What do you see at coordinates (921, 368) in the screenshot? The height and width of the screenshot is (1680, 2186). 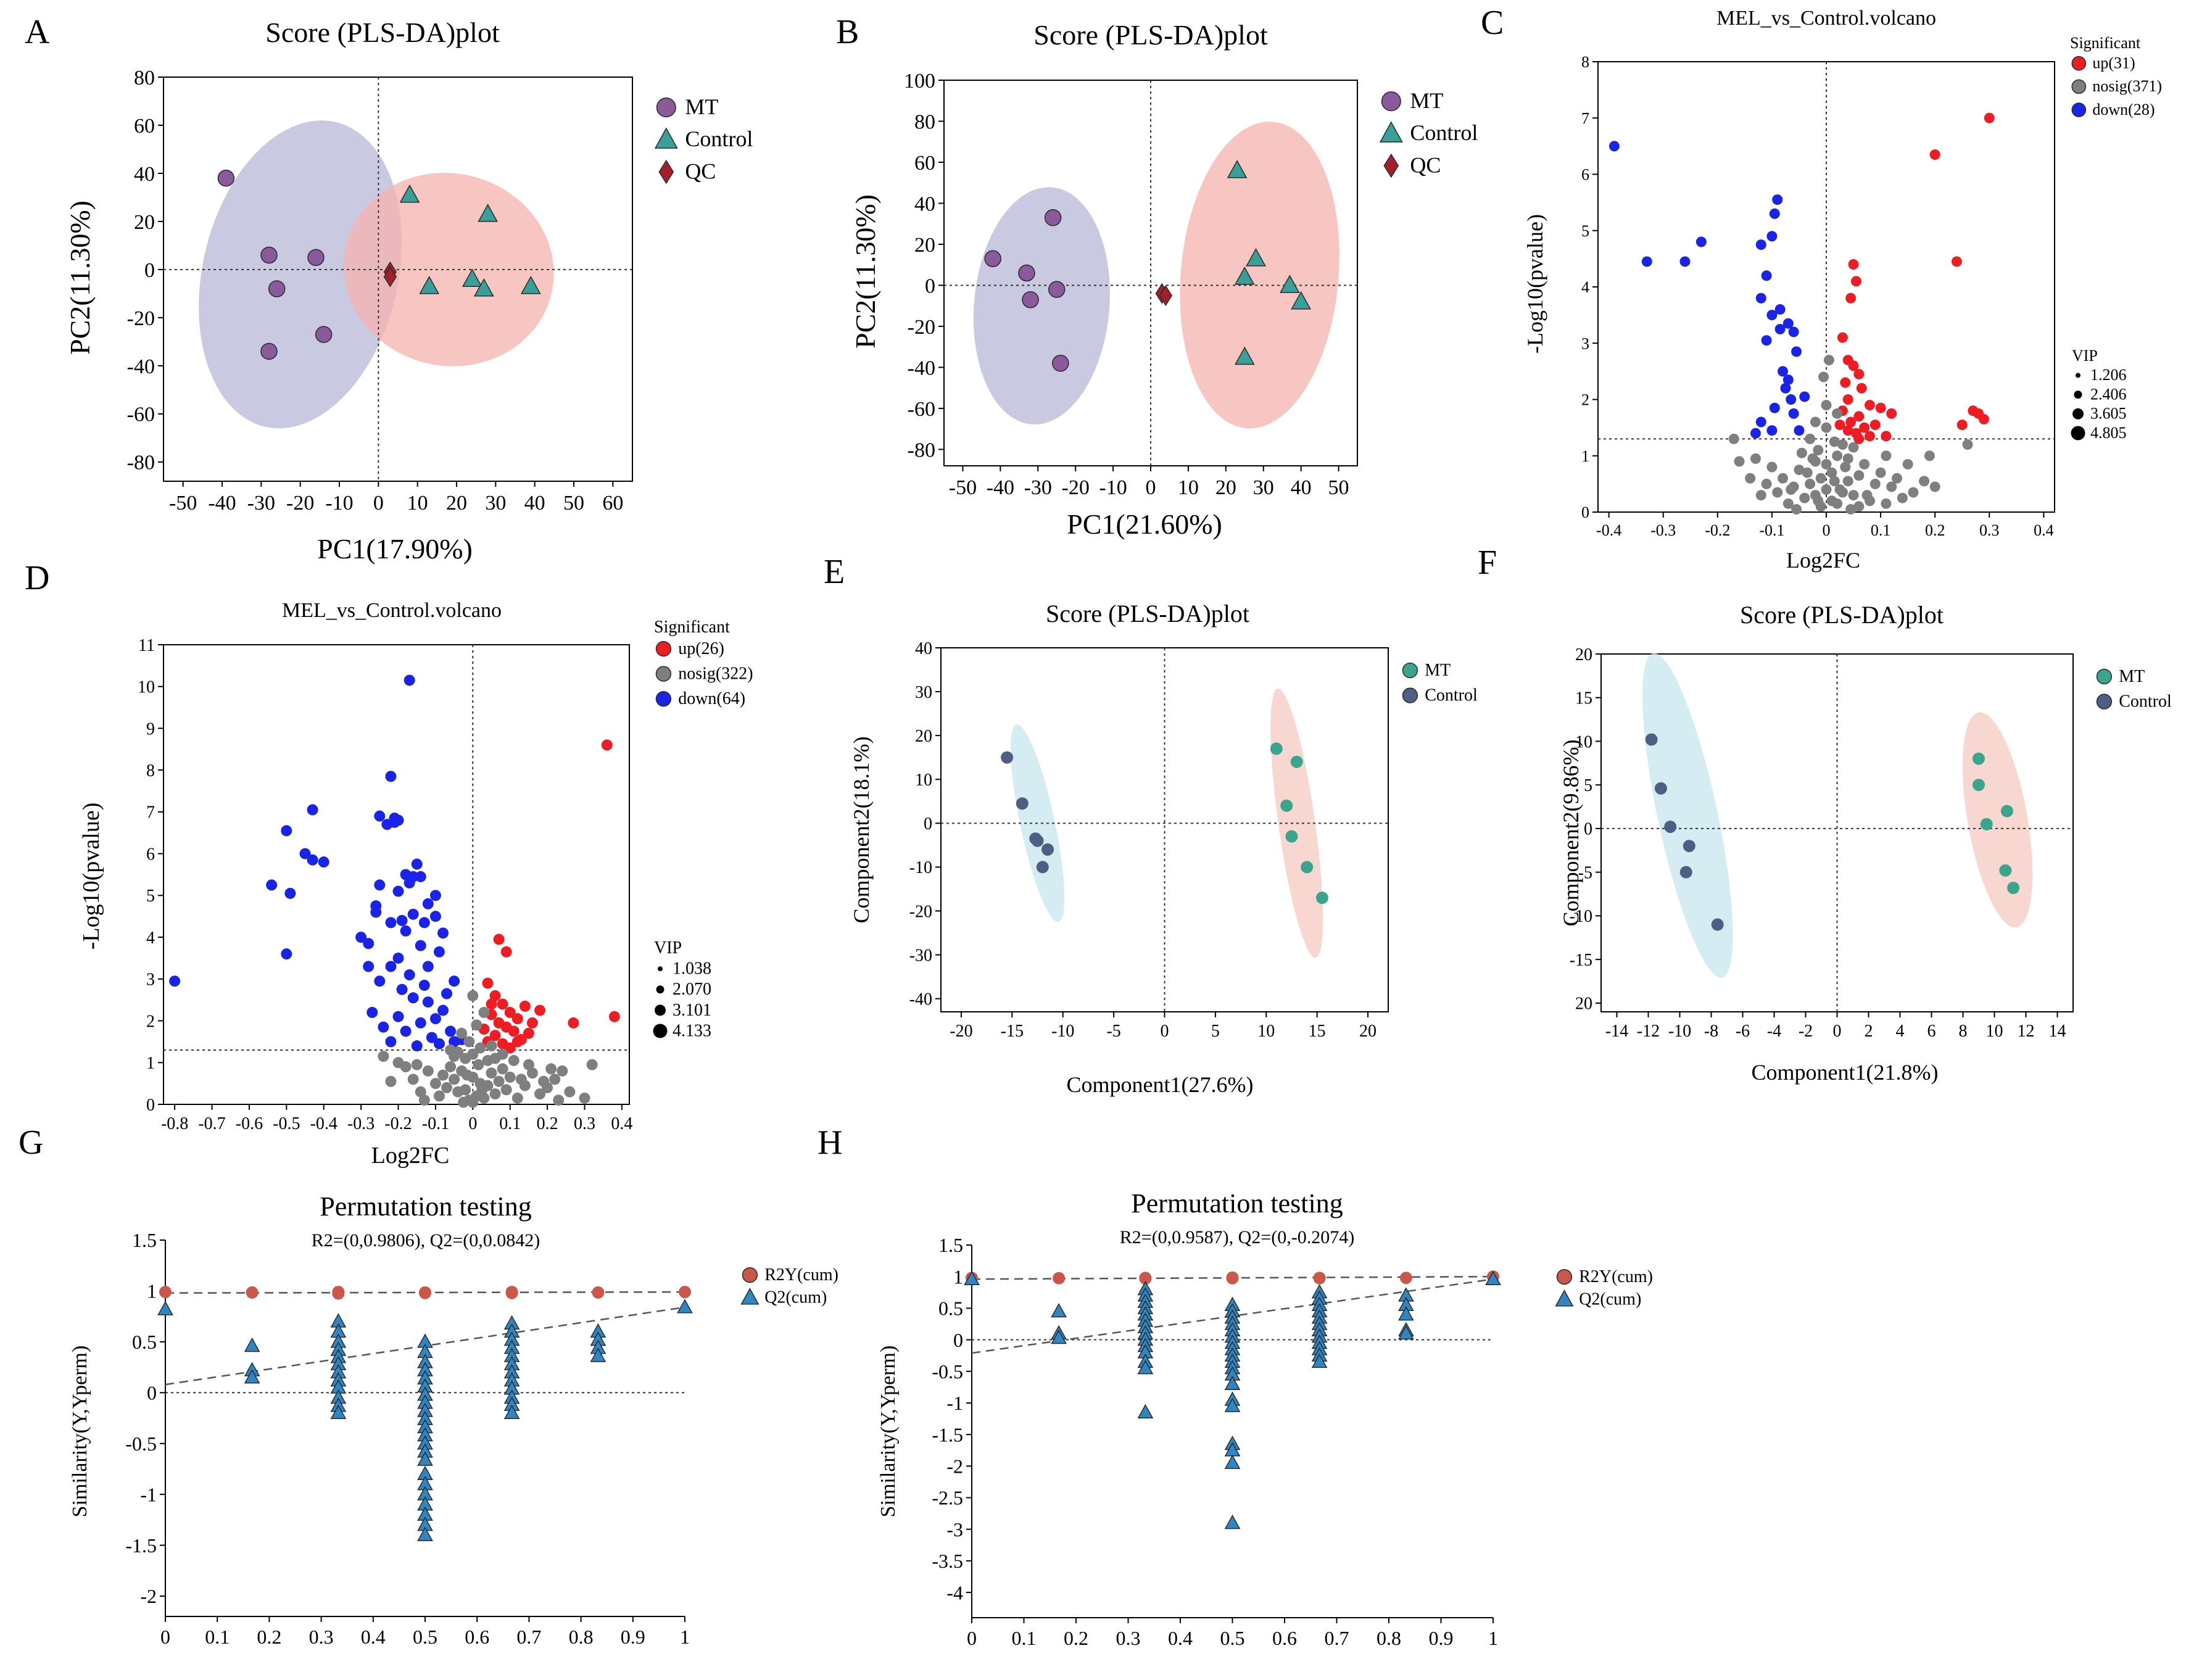 I see `y-tick-label: -40` at bounding box center [921, 368].